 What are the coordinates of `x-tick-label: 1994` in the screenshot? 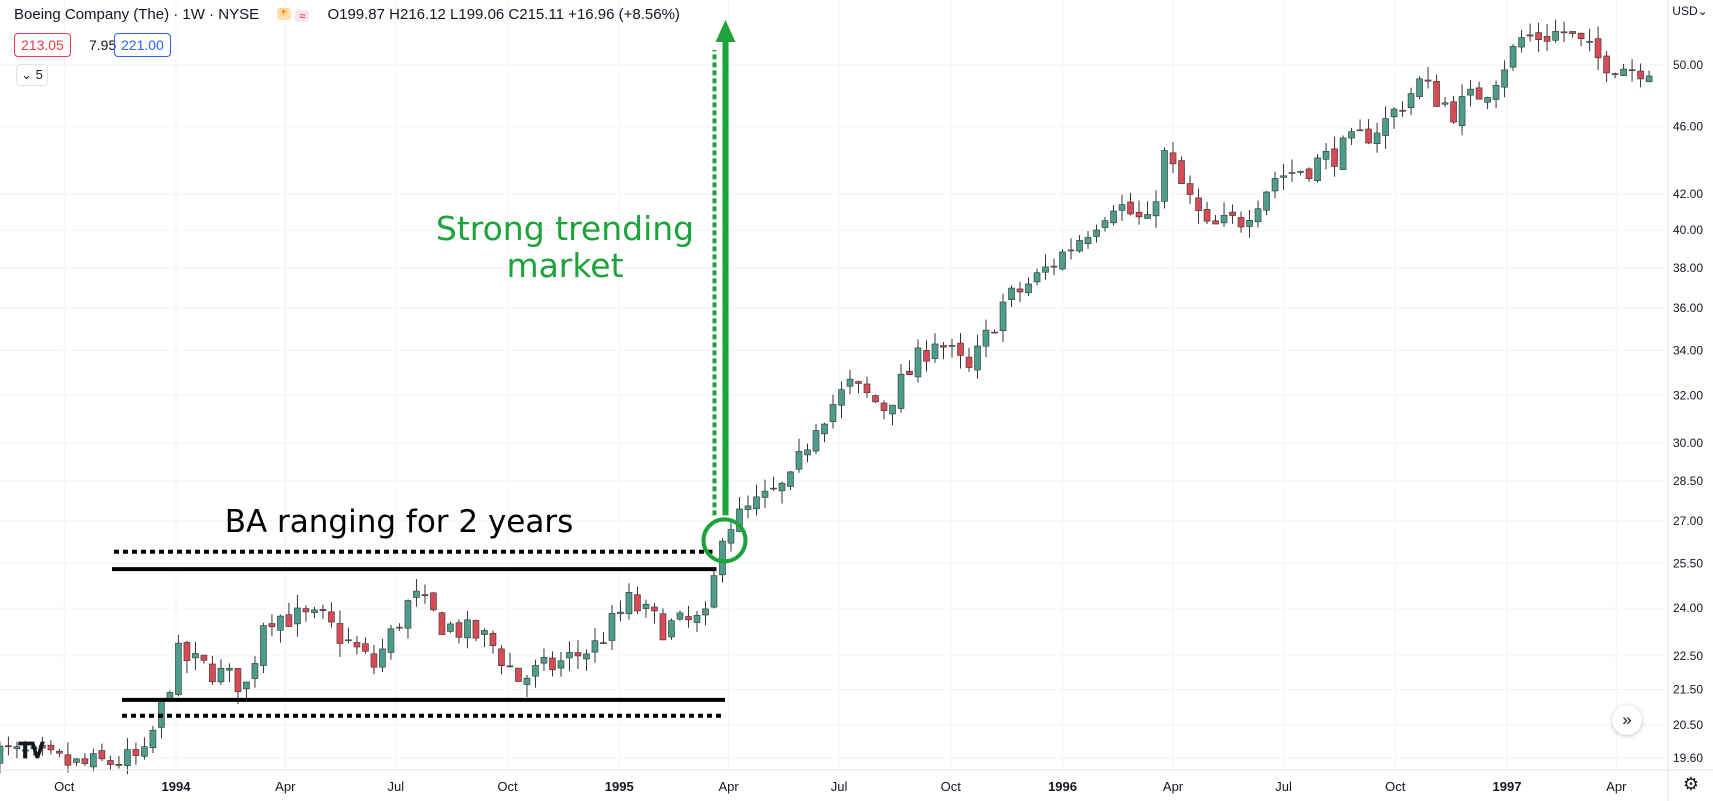 It's located at (177, 786).